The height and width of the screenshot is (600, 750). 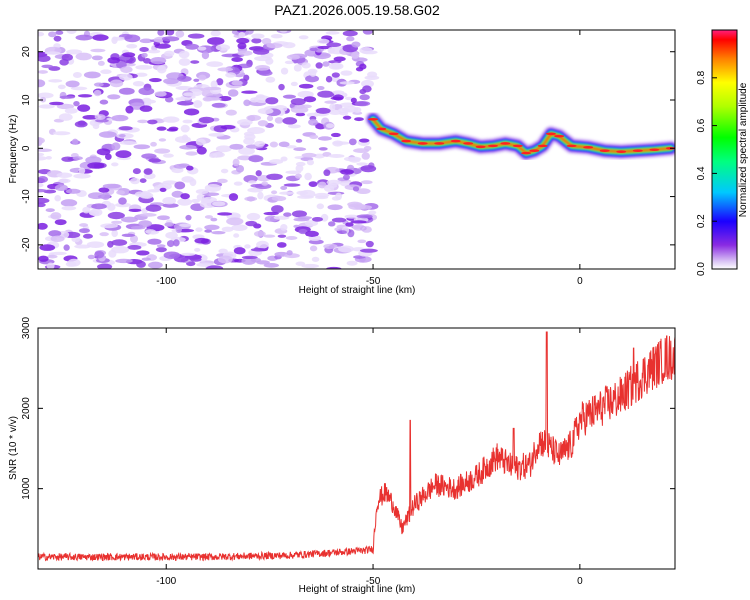 What do you see at coordinates (26, 196) in the screenshot?
I see `spectrogram-y-tick-label: -10` at bounding box center [26, 196].